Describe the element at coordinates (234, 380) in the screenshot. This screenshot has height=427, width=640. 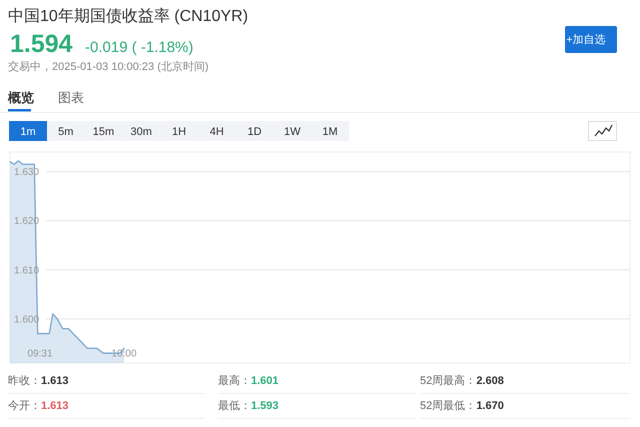
I see `text: 最高：` at that location.